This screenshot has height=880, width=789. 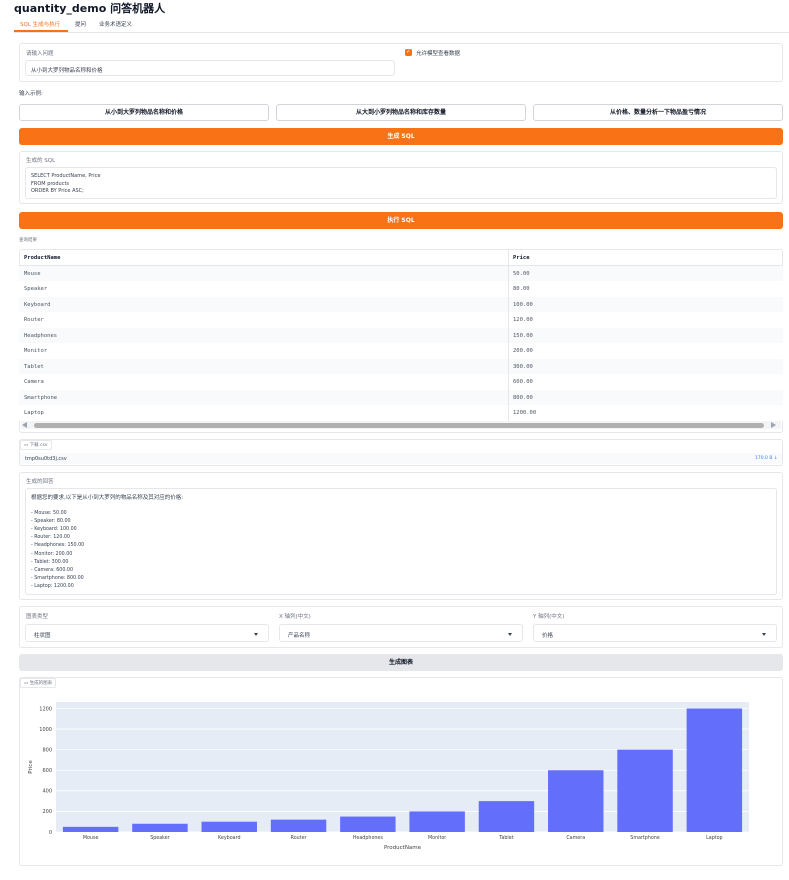 What do you see at coordinates (47, 792) in the screenshot?
I see `y-tick-label: 400` at bounding box center [47, 792].